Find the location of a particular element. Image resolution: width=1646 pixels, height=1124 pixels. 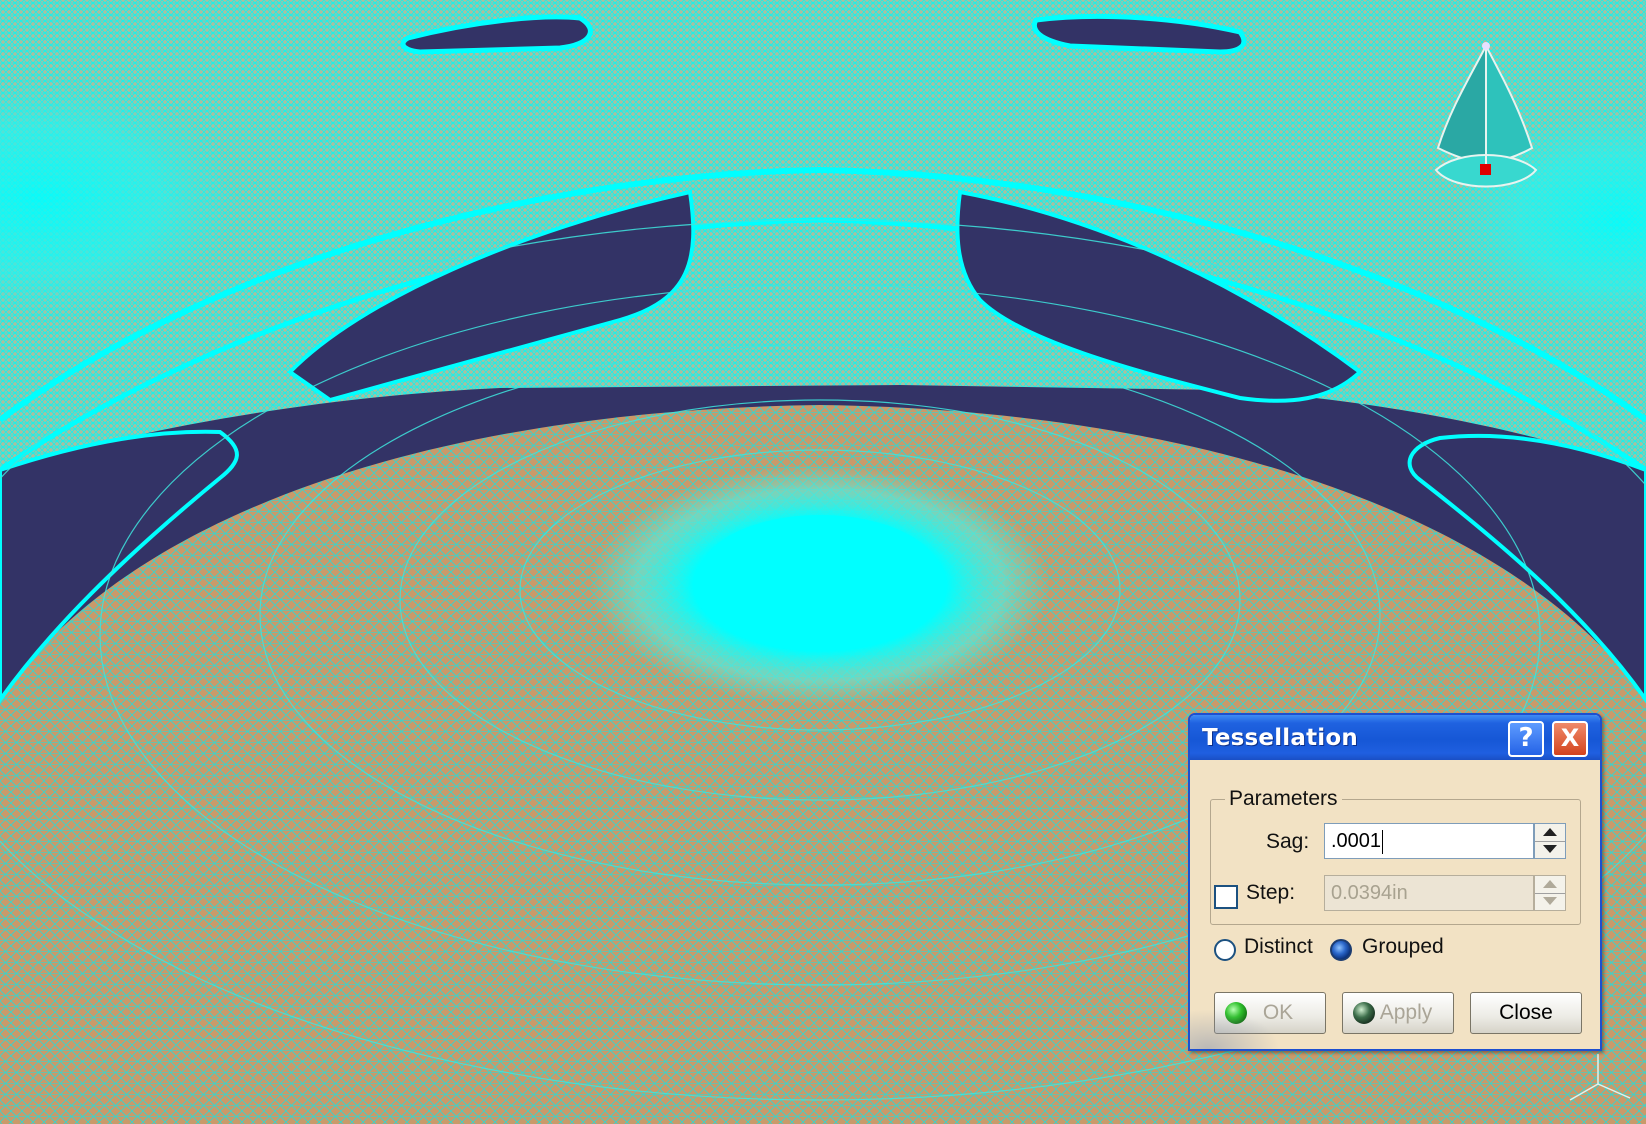

parameters-group: Parameters is located at coordinates (1395, 856).